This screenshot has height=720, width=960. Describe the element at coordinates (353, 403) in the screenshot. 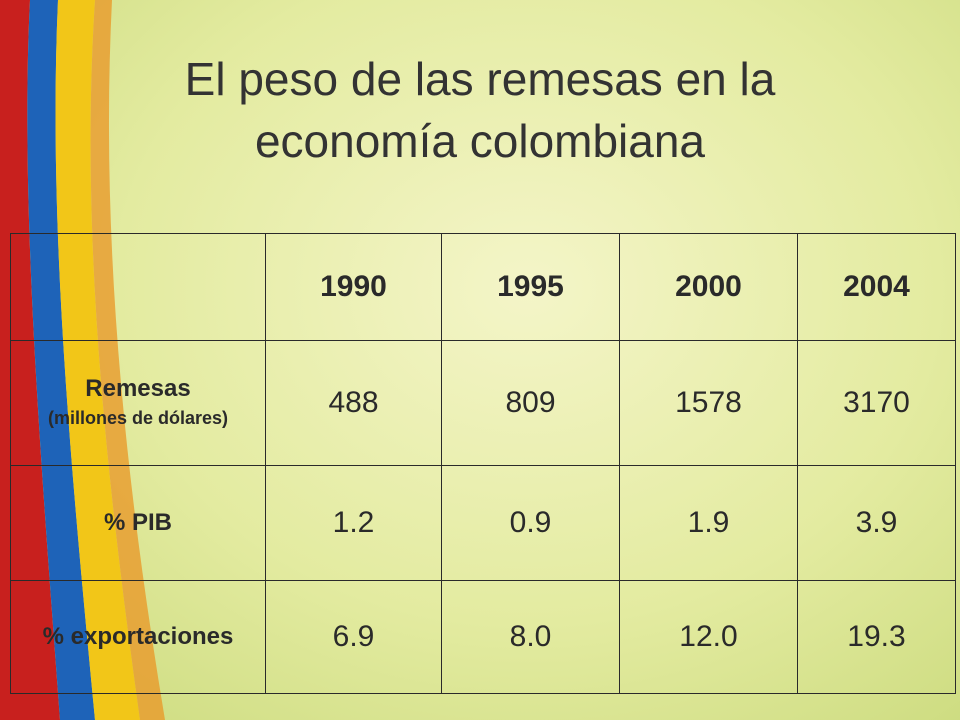

I see `cell: 488` at that location.